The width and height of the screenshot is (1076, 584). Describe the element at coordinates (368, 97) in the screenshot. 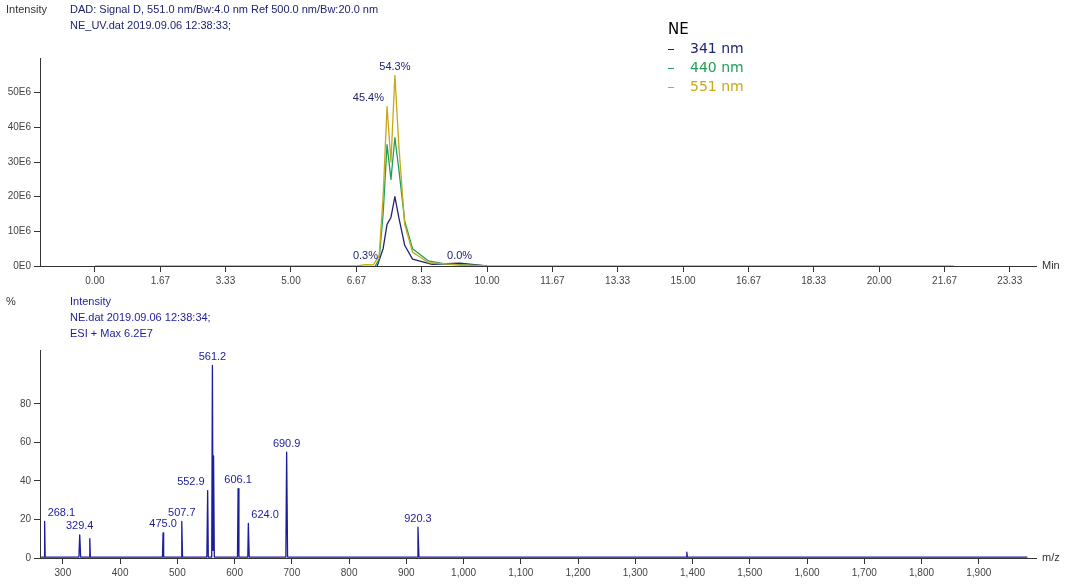

I see `annotation: 45.4%` at that location.